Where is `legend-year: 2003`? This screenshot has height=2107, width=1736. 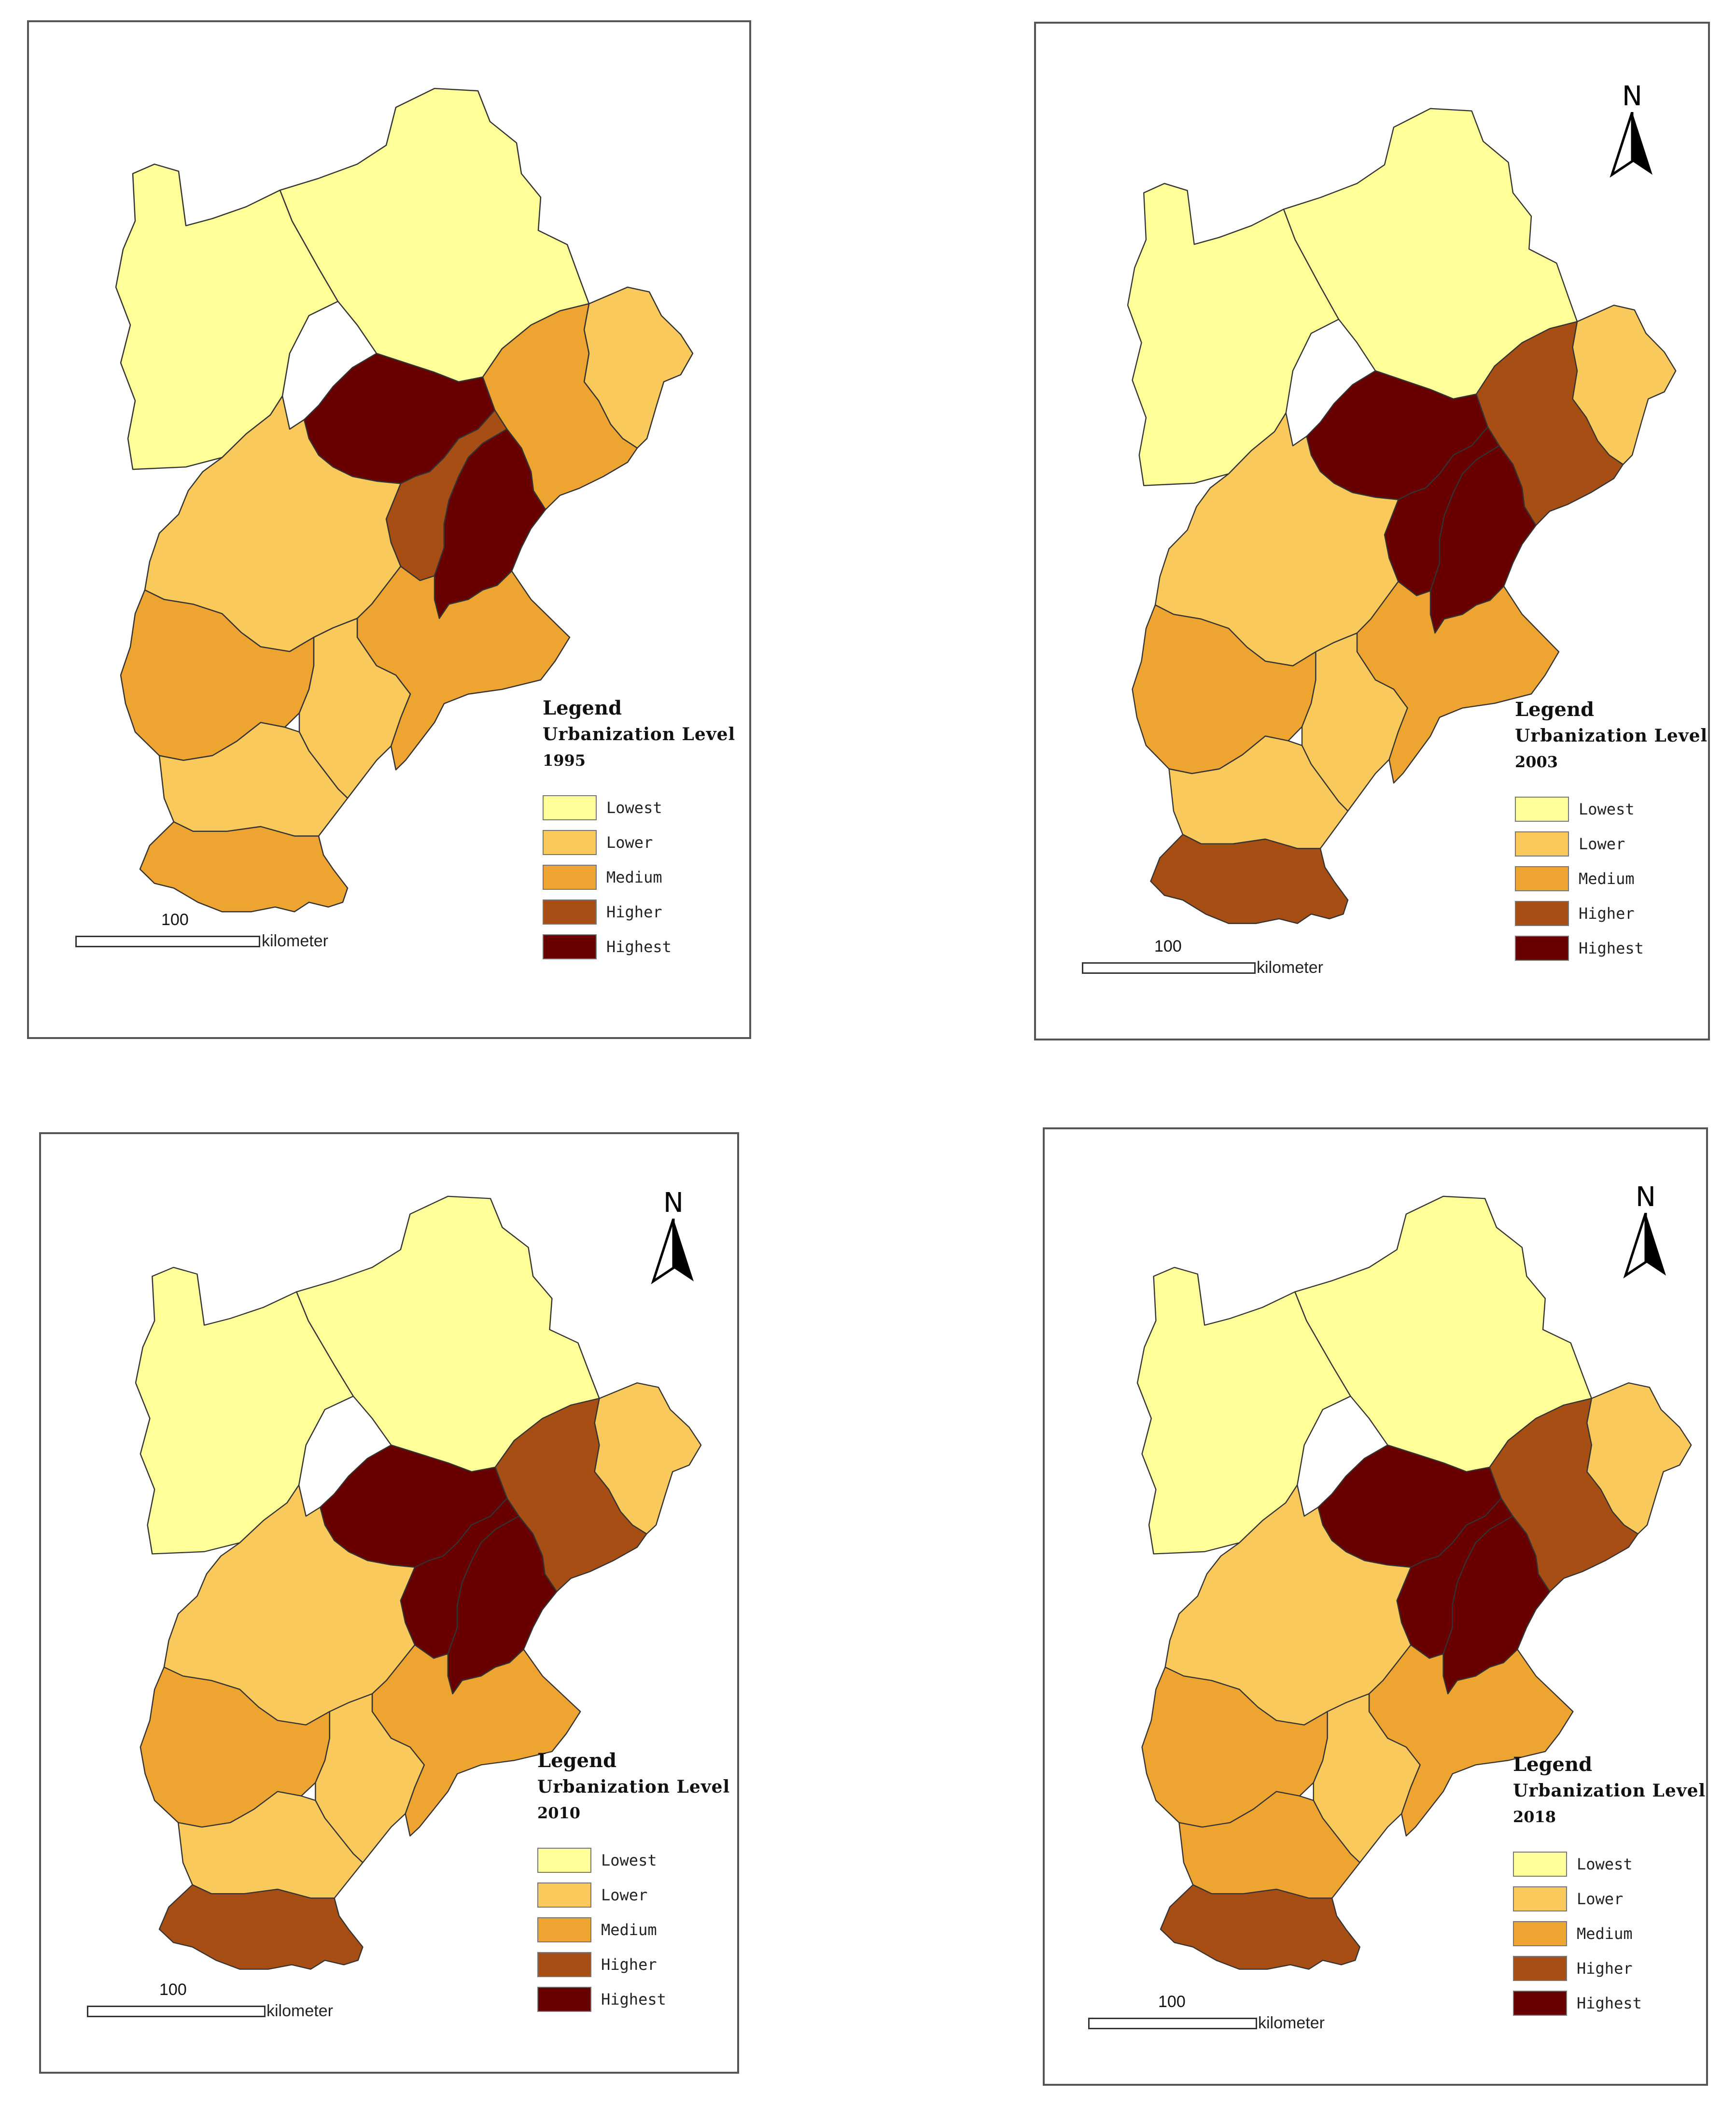 legend-year: 2003 is located at coordinates (1537, 762).